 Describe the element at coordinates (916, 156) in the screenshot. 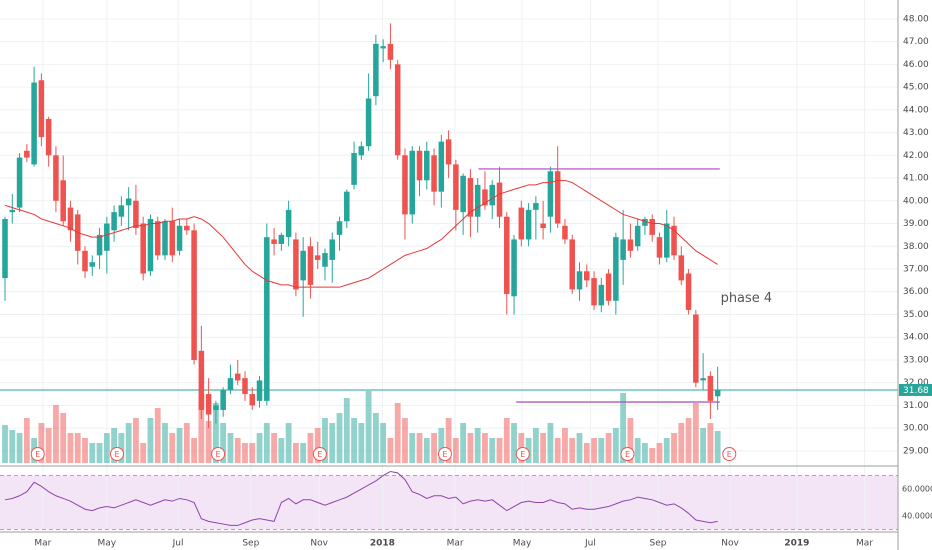

I see `y-tick-label: 42.00` at that location.